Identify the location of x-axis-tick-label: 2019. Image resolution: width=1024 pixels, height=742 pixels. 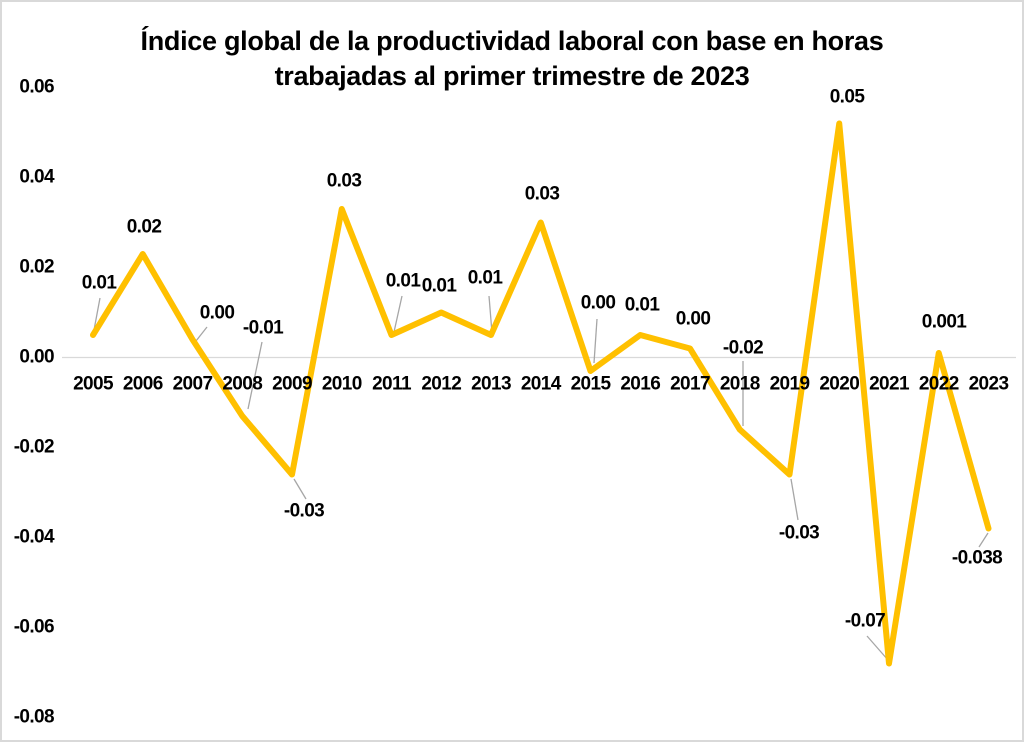
(789, 384).